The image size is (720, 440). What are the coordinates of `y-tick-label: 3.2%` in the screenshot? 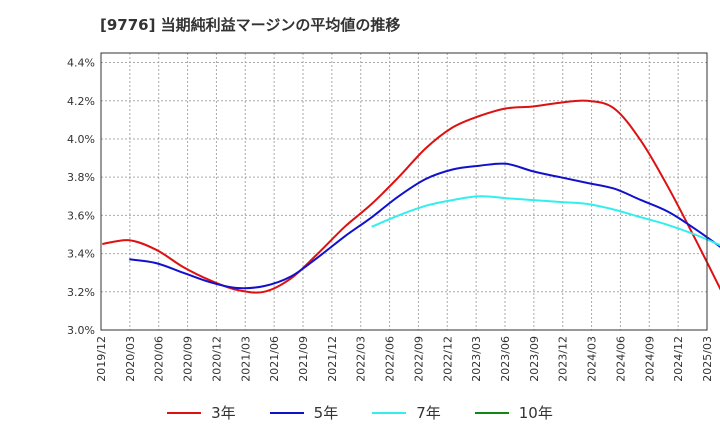 It's located at (81, 292).